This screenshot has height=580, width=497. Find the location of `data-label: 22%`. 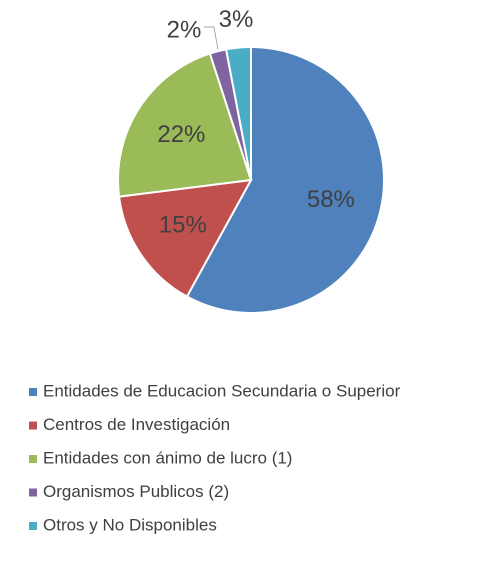

data-label: 22% is located at coordinates (181, 134).